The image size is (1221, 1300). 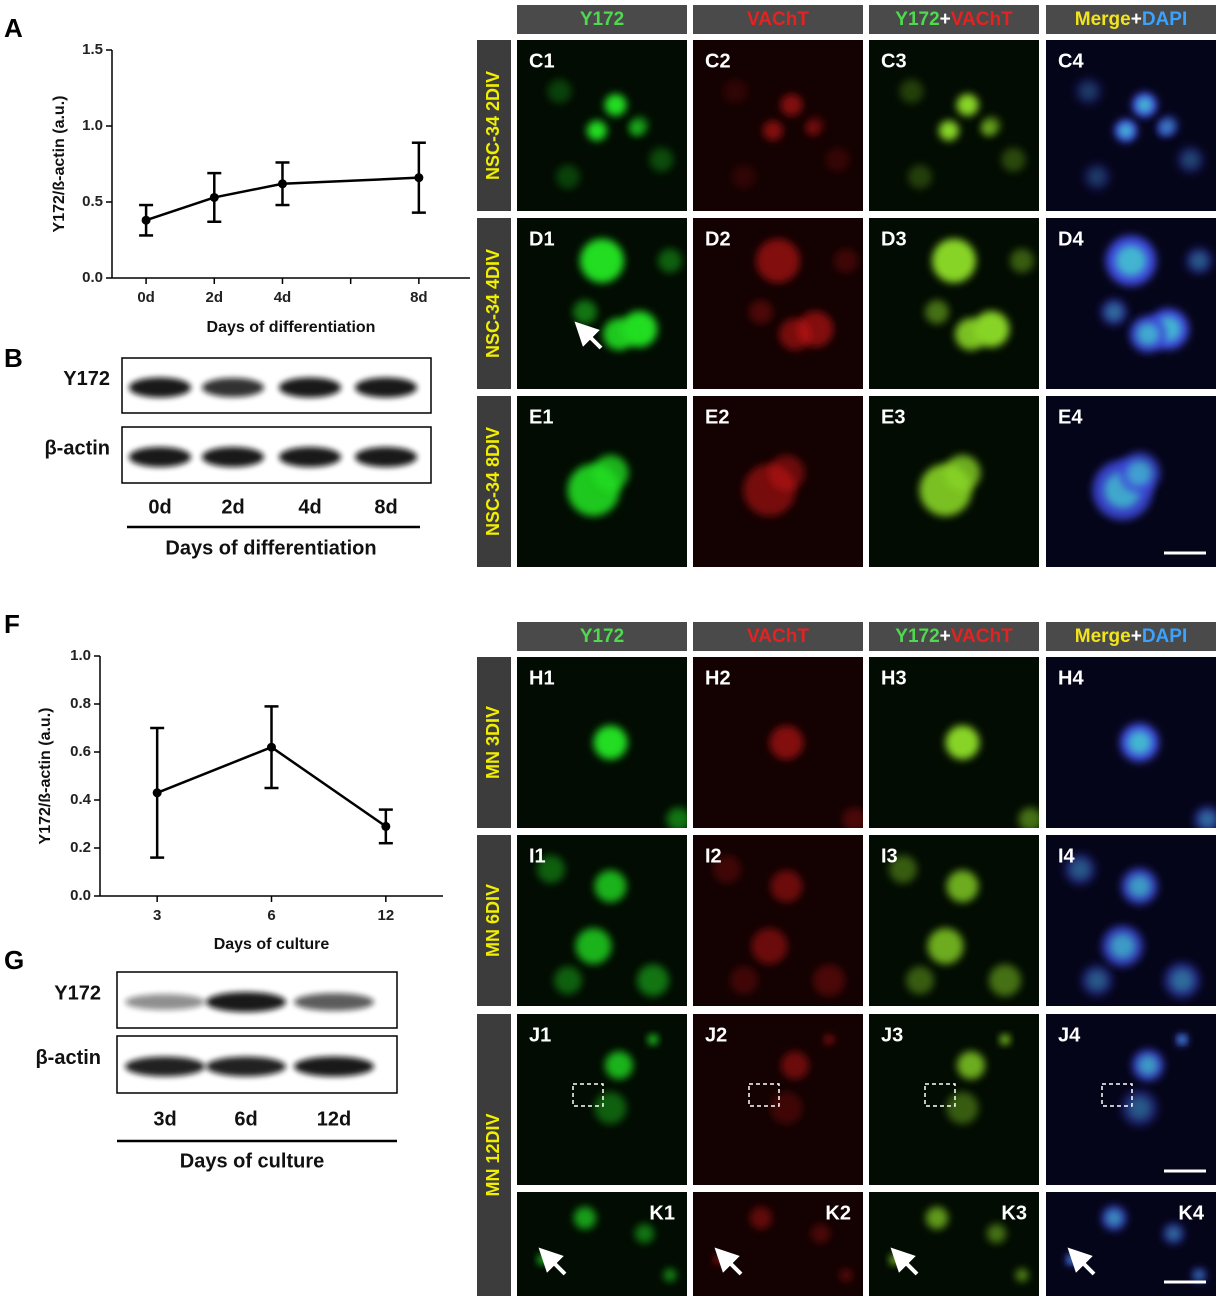 I want to click on blot-x-label: Days of culture, so click(x=252, y=1161).